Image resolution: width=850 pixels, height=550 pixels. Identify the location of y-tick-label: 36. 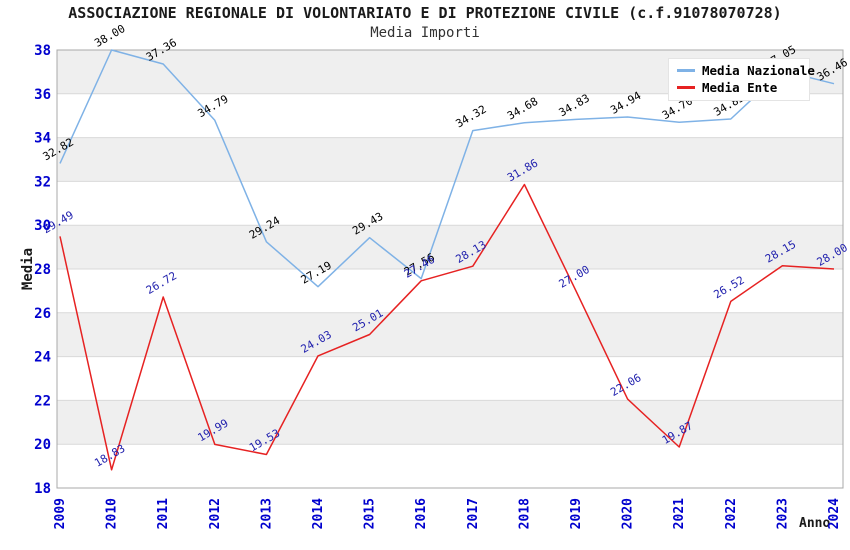
(42, 95).